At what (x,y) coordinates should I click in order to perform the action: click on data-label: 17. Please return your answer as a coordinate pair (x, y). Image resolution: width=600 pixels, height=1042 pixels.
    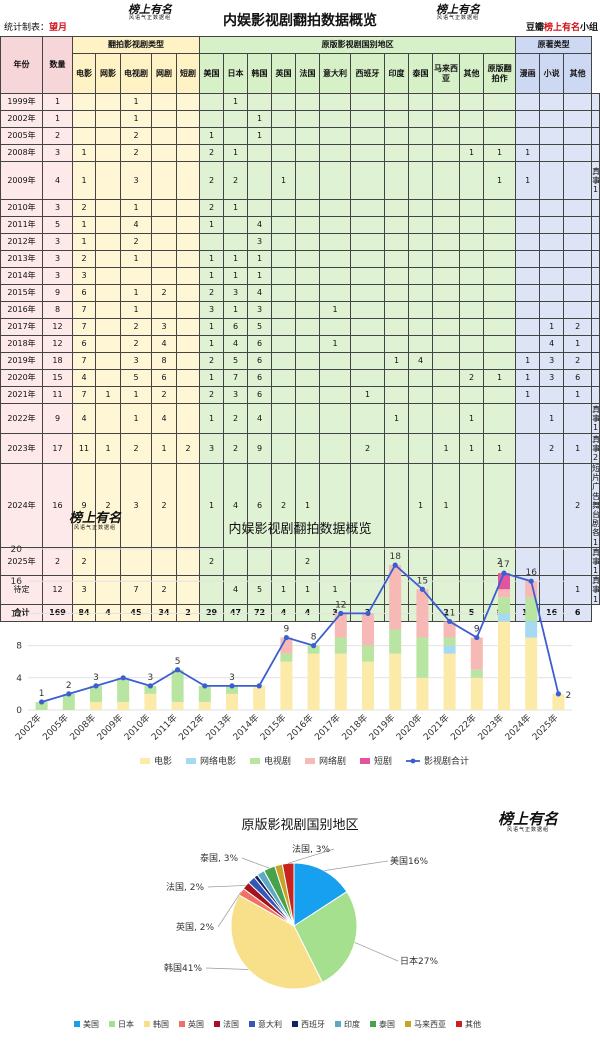
    Looking at the image, I should click on (503, 565).